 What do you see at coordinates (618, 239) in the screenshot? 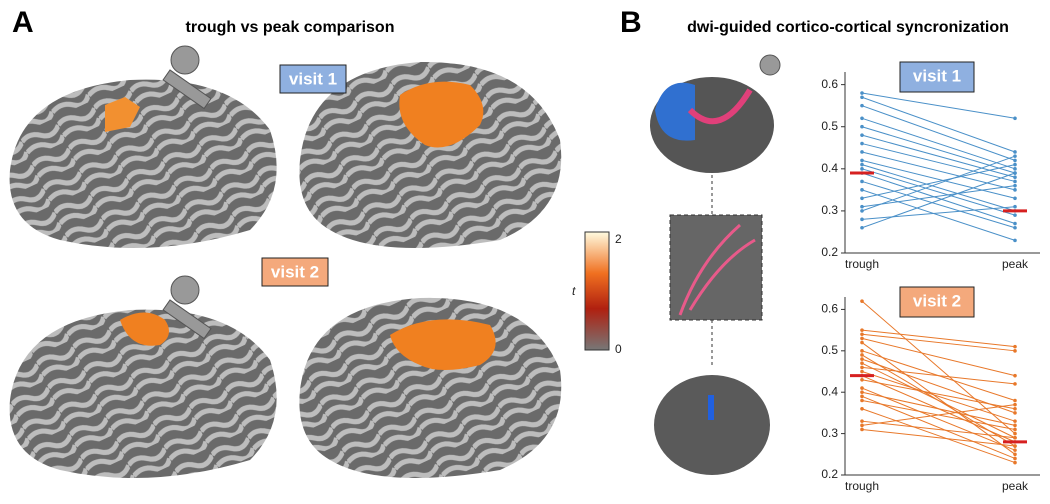
I see `colorbar-max: 2` at bounding box center [618, 239].